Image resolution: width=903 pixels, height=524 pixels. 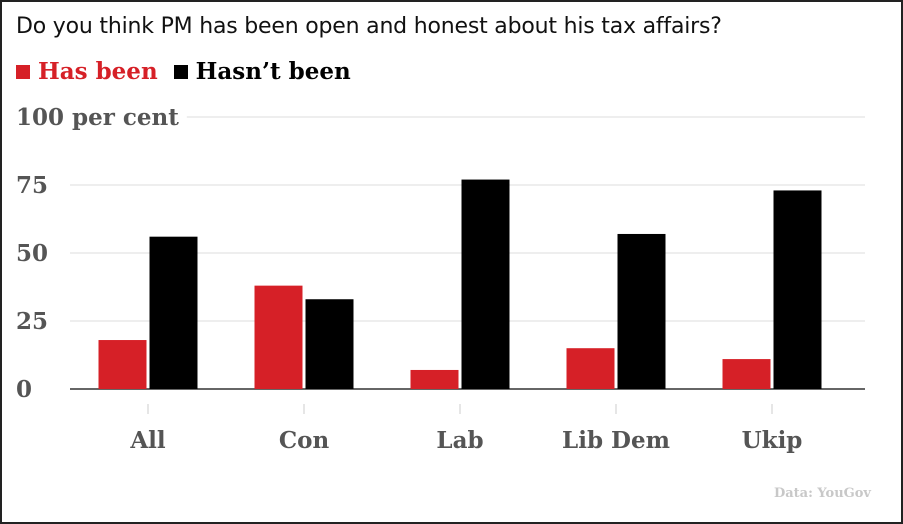 I want to click on y-tick-label: 75, so click(x=32, y=185).